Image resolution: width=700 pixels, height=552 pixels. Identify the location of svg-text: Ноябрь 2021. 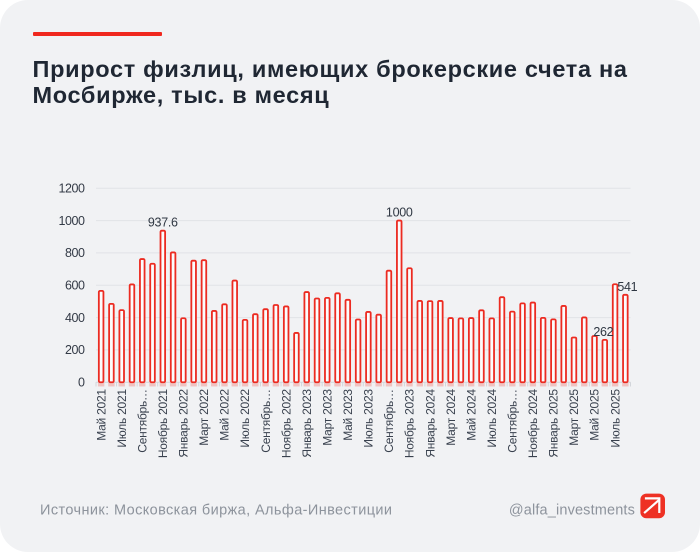
(163, 423).